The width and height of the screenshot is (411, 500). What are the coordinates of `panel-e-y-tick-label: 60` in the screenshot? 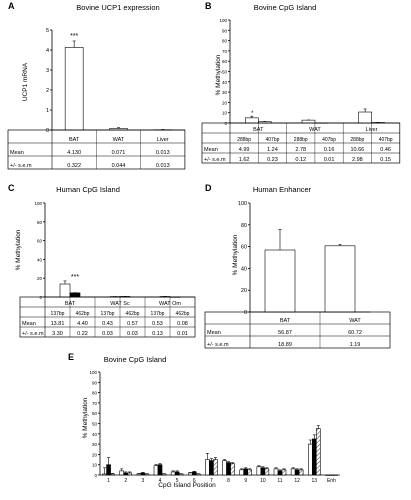 It's located at (95, 413).